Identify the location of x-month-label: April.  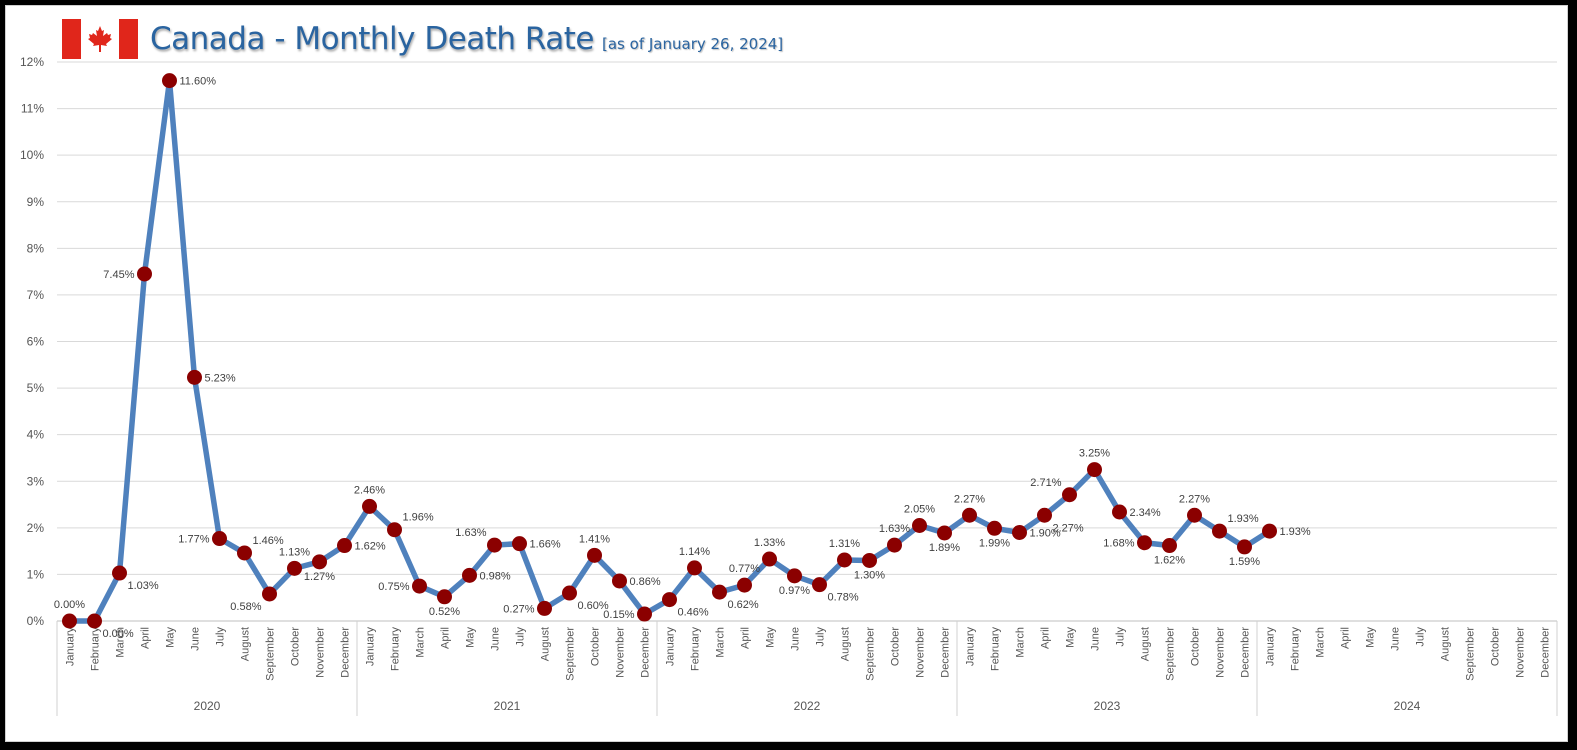
(746, 638).